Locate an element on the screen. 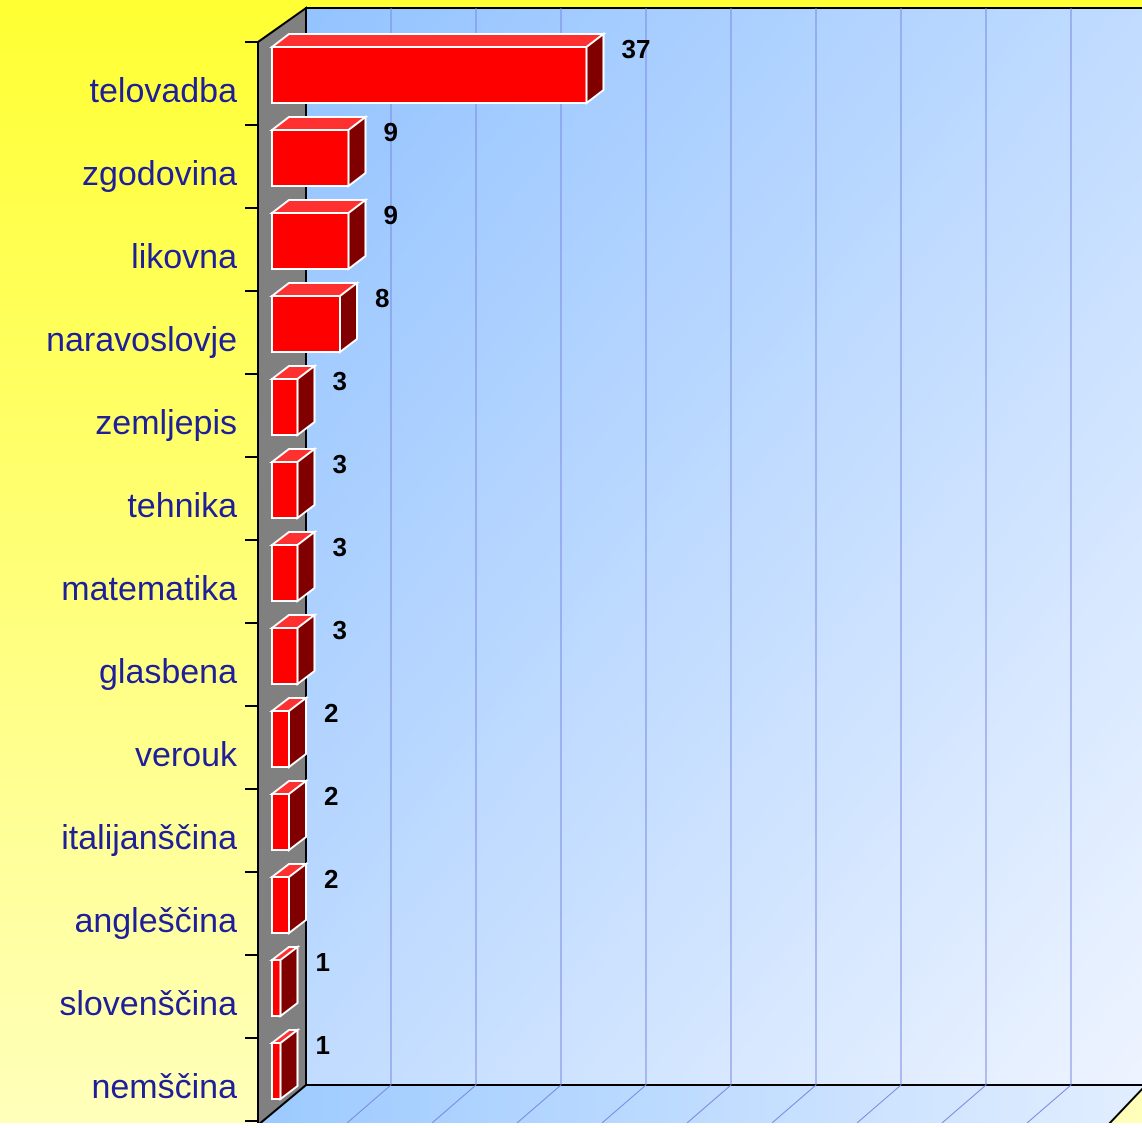  category-label: angleščina is located at coordinates (155, 921).